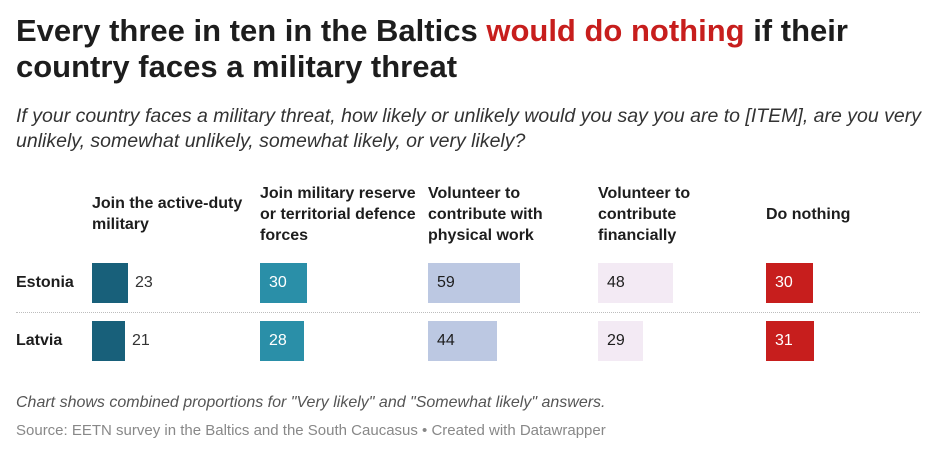 This screenshot has height=456, width=936. I want to click on data-label: 29, so click(616, 340).